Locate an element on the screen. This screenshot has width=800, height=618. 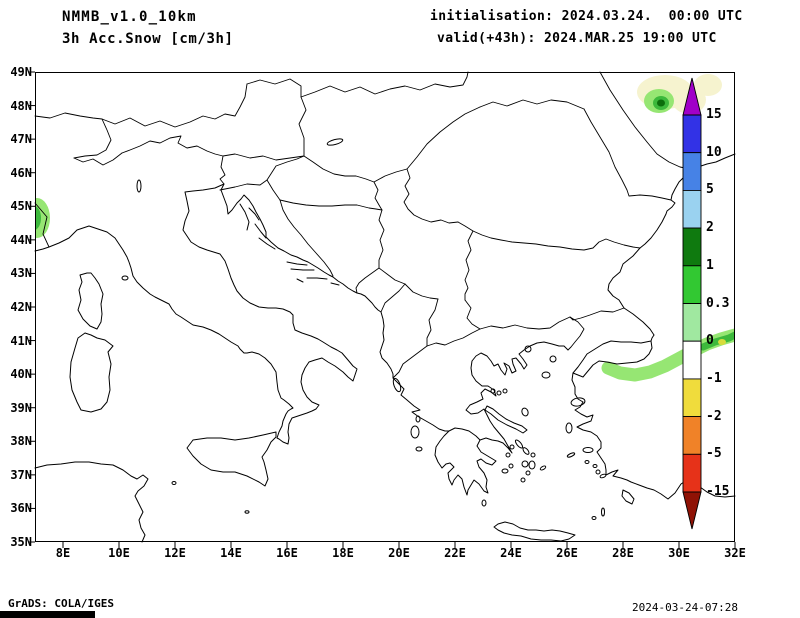
coast-sicily is located at coordinates (231, 459).